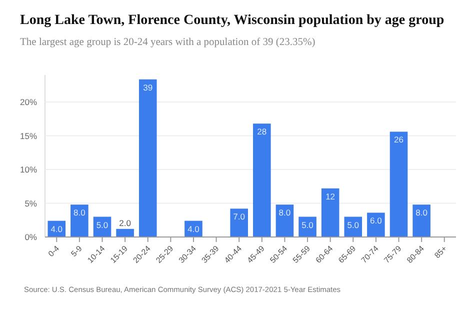  What do you see at coordinates (29, 102) in the screenshot?
I see `y-tick-label: 20%` at bounding box center [29, 102].